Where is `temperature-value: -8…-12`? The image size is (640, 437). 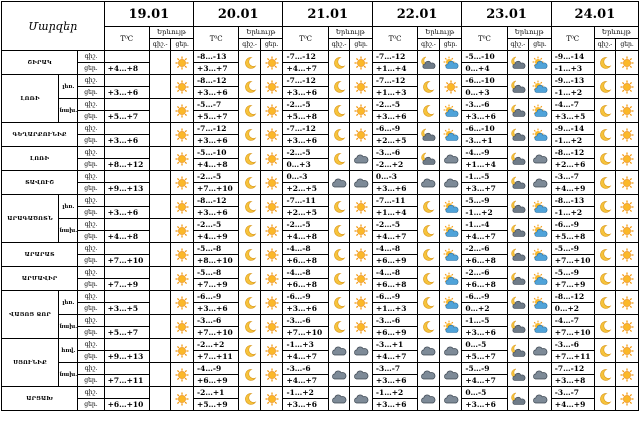 temperature-value: -8…-12 is located at coordinates (572, 152).